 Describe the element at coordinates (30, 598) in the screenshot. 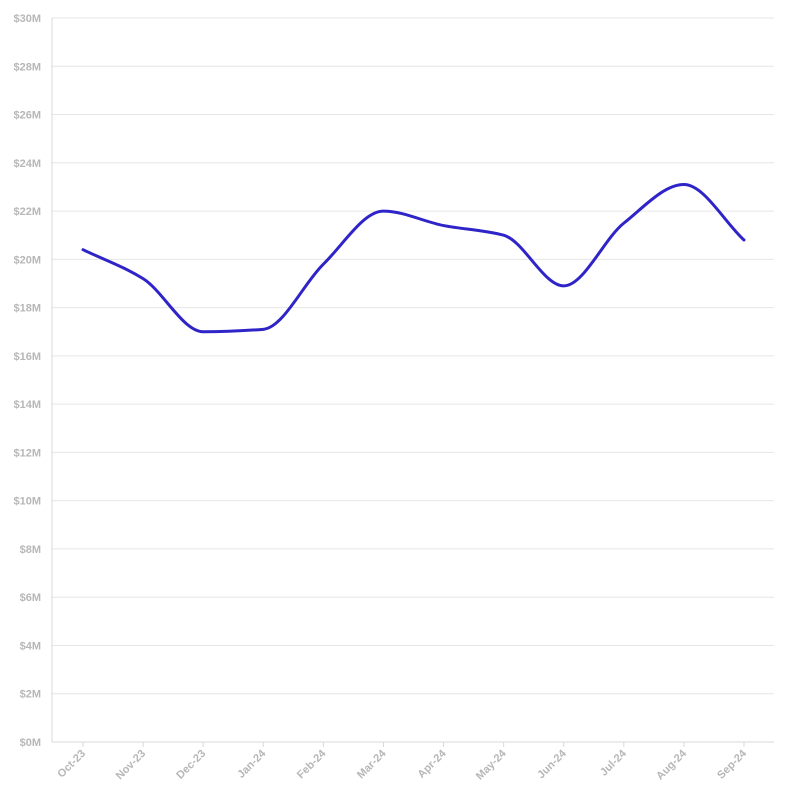

I see `y-tick-label: $6M` at that location.